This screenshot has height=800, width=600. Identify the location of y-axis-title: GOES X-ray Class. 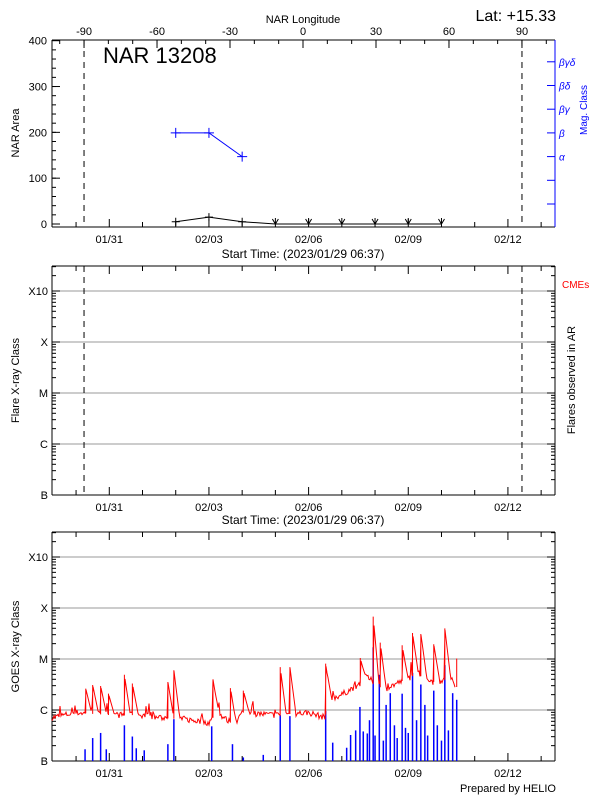
(16, 646).